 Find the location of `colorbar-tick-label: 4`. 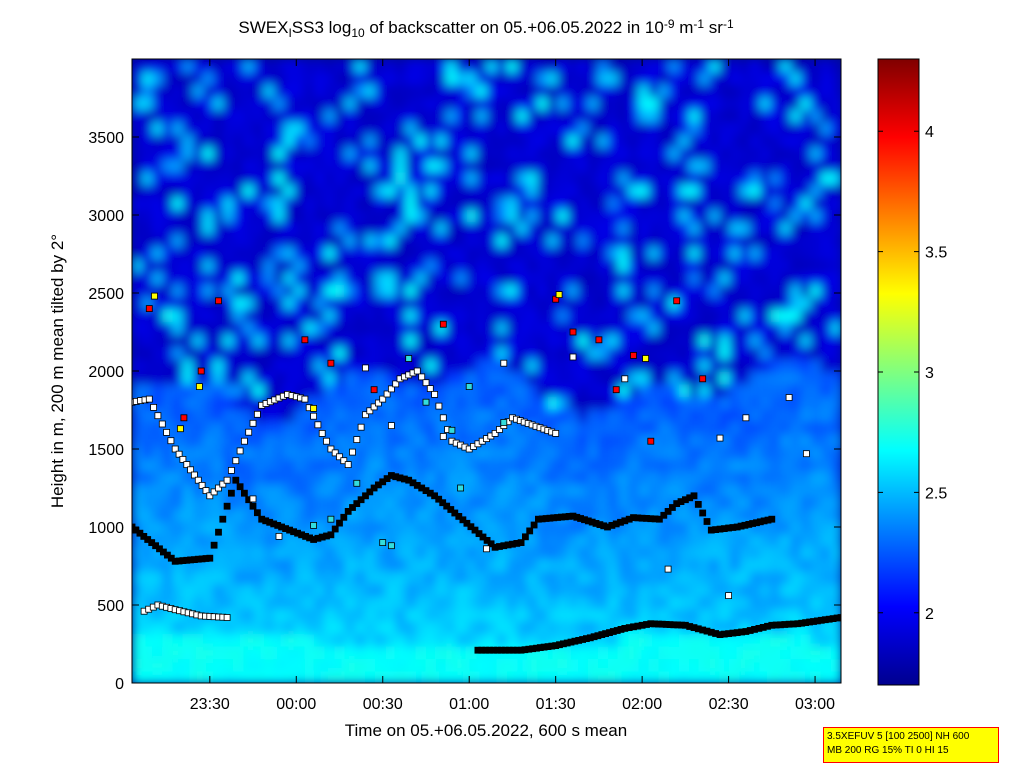

colorbar-tick-label: 4 is located at coordinates (929, 132).